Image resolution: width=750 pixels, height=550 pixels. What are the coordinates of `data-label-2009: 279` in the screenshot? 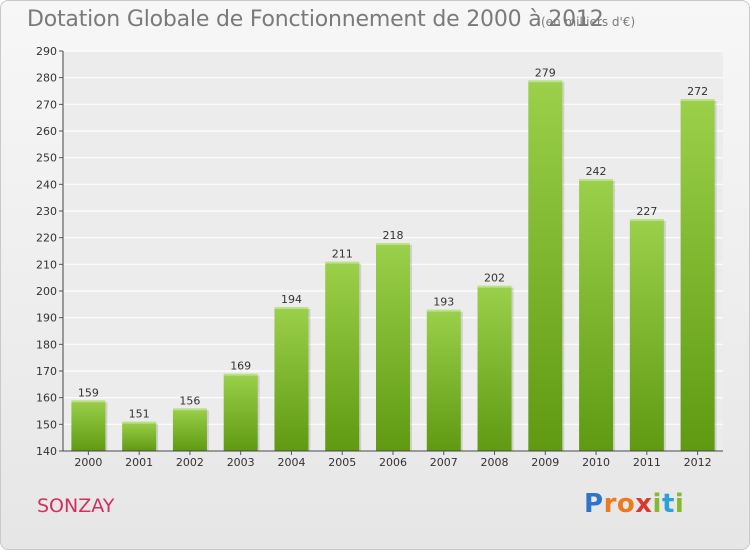 It's located at (545, 72).